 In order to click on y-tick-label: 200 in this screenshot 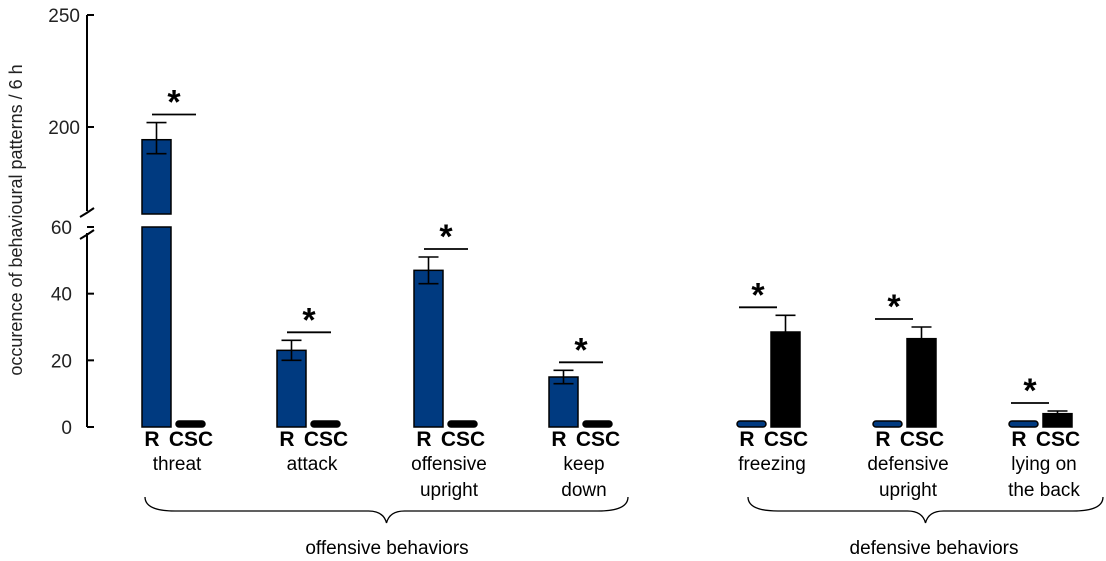, I will do `click(64, 128)`.